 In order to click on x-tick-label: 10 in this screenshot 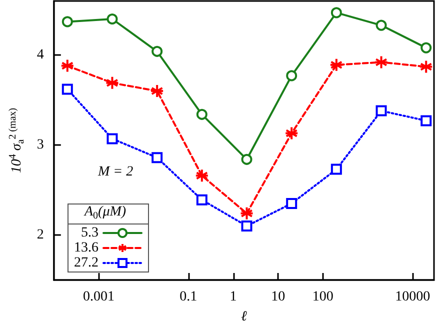, I will do `click(278, 297)`.